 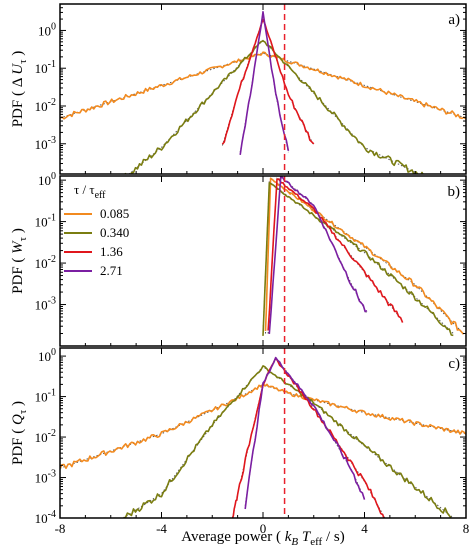 I want to click on legend-label-0.340: 0.340, so click(x=114, y=232).